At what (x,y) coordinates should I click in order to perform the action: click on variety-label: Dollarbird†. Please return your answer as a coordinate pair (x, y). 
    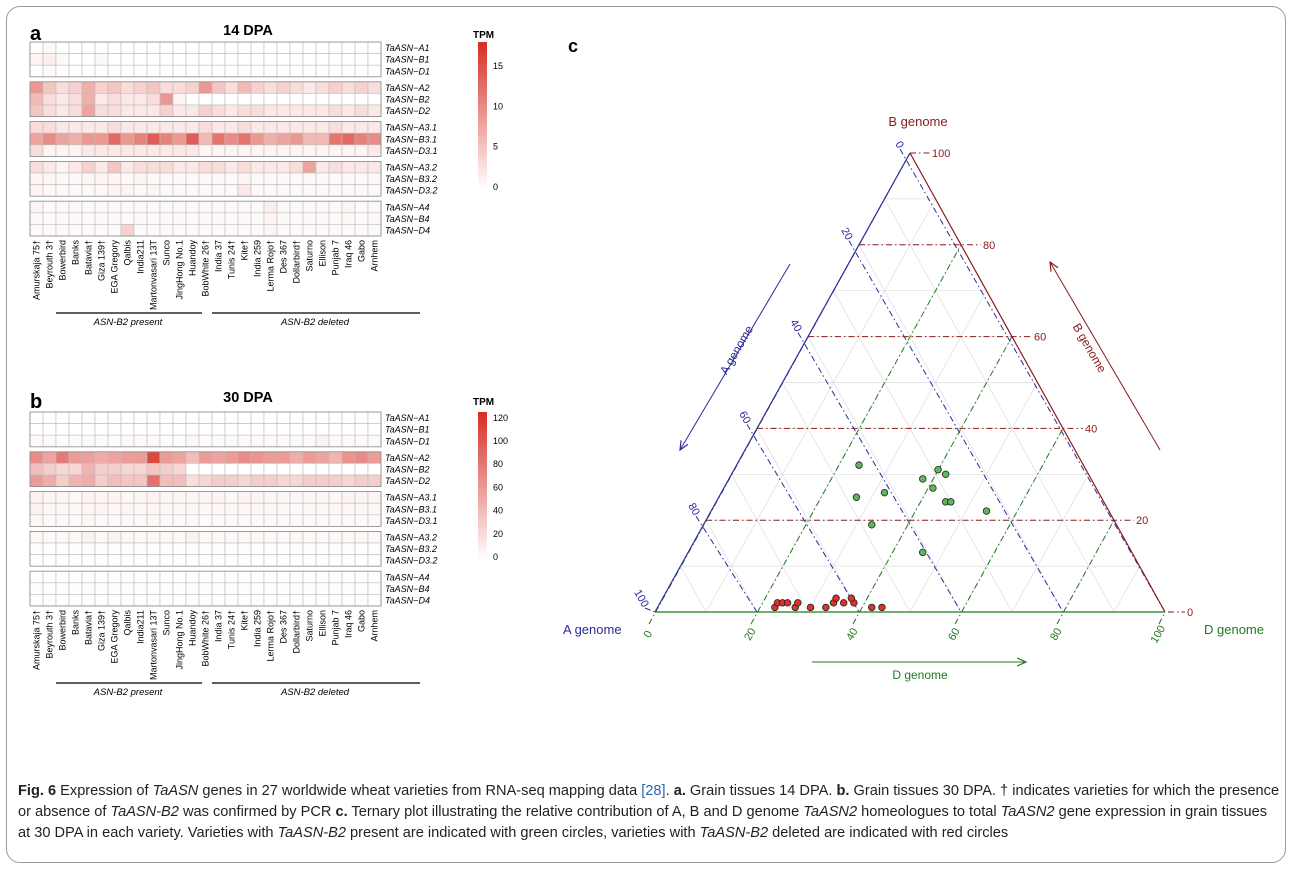
    Looking at the image, I should click on (297, 262).